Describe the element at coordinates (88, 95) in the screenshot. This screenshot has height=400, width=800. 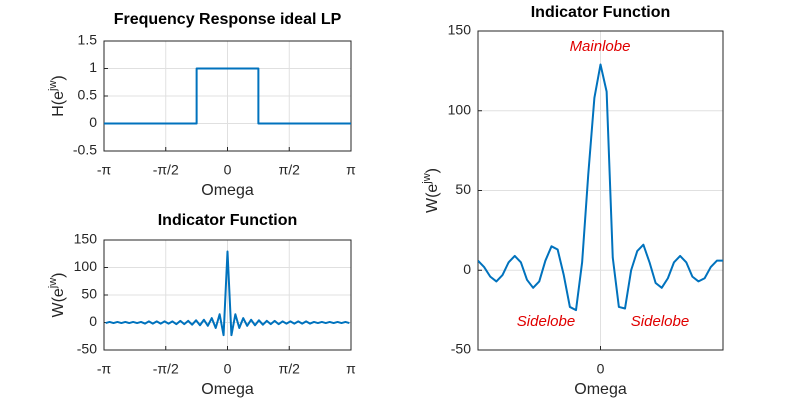
I see `y-tick-label: 0.5` at that location.